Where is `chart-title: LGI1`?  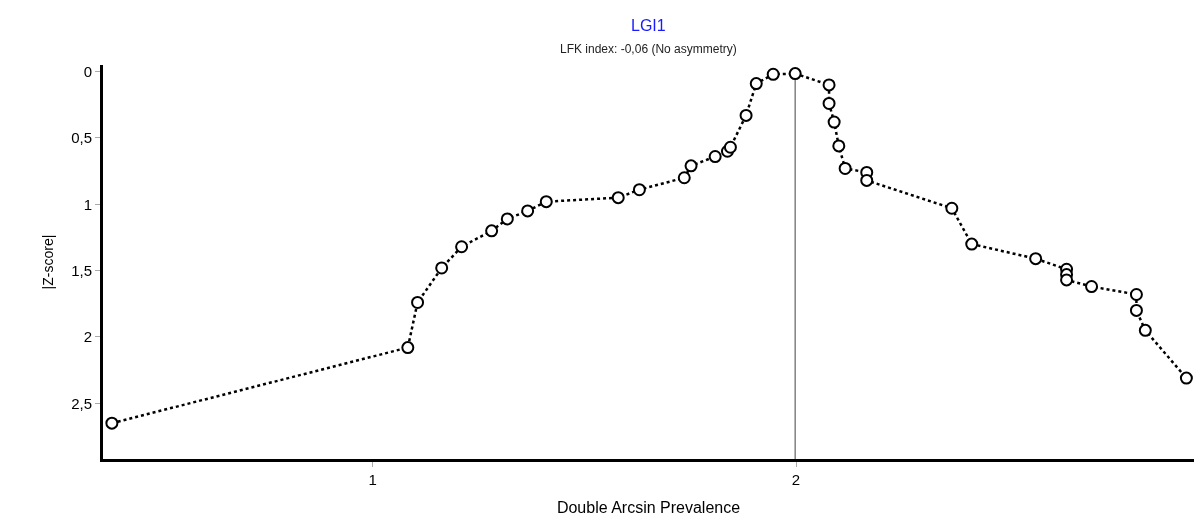
chart-title: LGI1 is located at coordinates (648, 25).